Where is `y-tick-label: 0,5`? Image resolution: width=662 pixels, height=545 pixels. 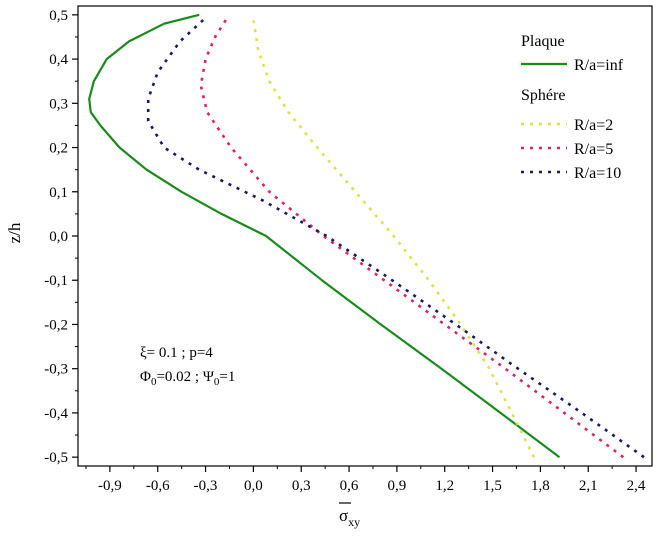
y-tick-label: 0,5 is located at coordinates (58, 16).